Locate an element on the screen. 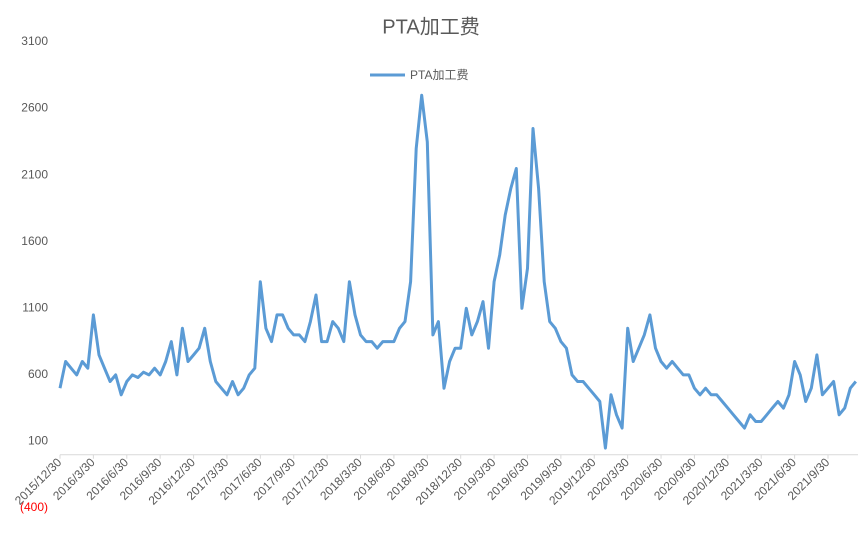 The height and width of the screenshot is (539, 862). y-tick-label: 600 is located at coordinates (38, 374).